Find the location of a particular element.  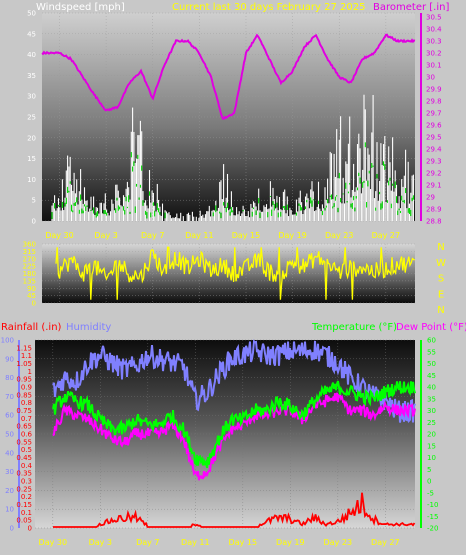

windspeed-axis-label: Windspeed [mph] is located at coordinates (80, 7).